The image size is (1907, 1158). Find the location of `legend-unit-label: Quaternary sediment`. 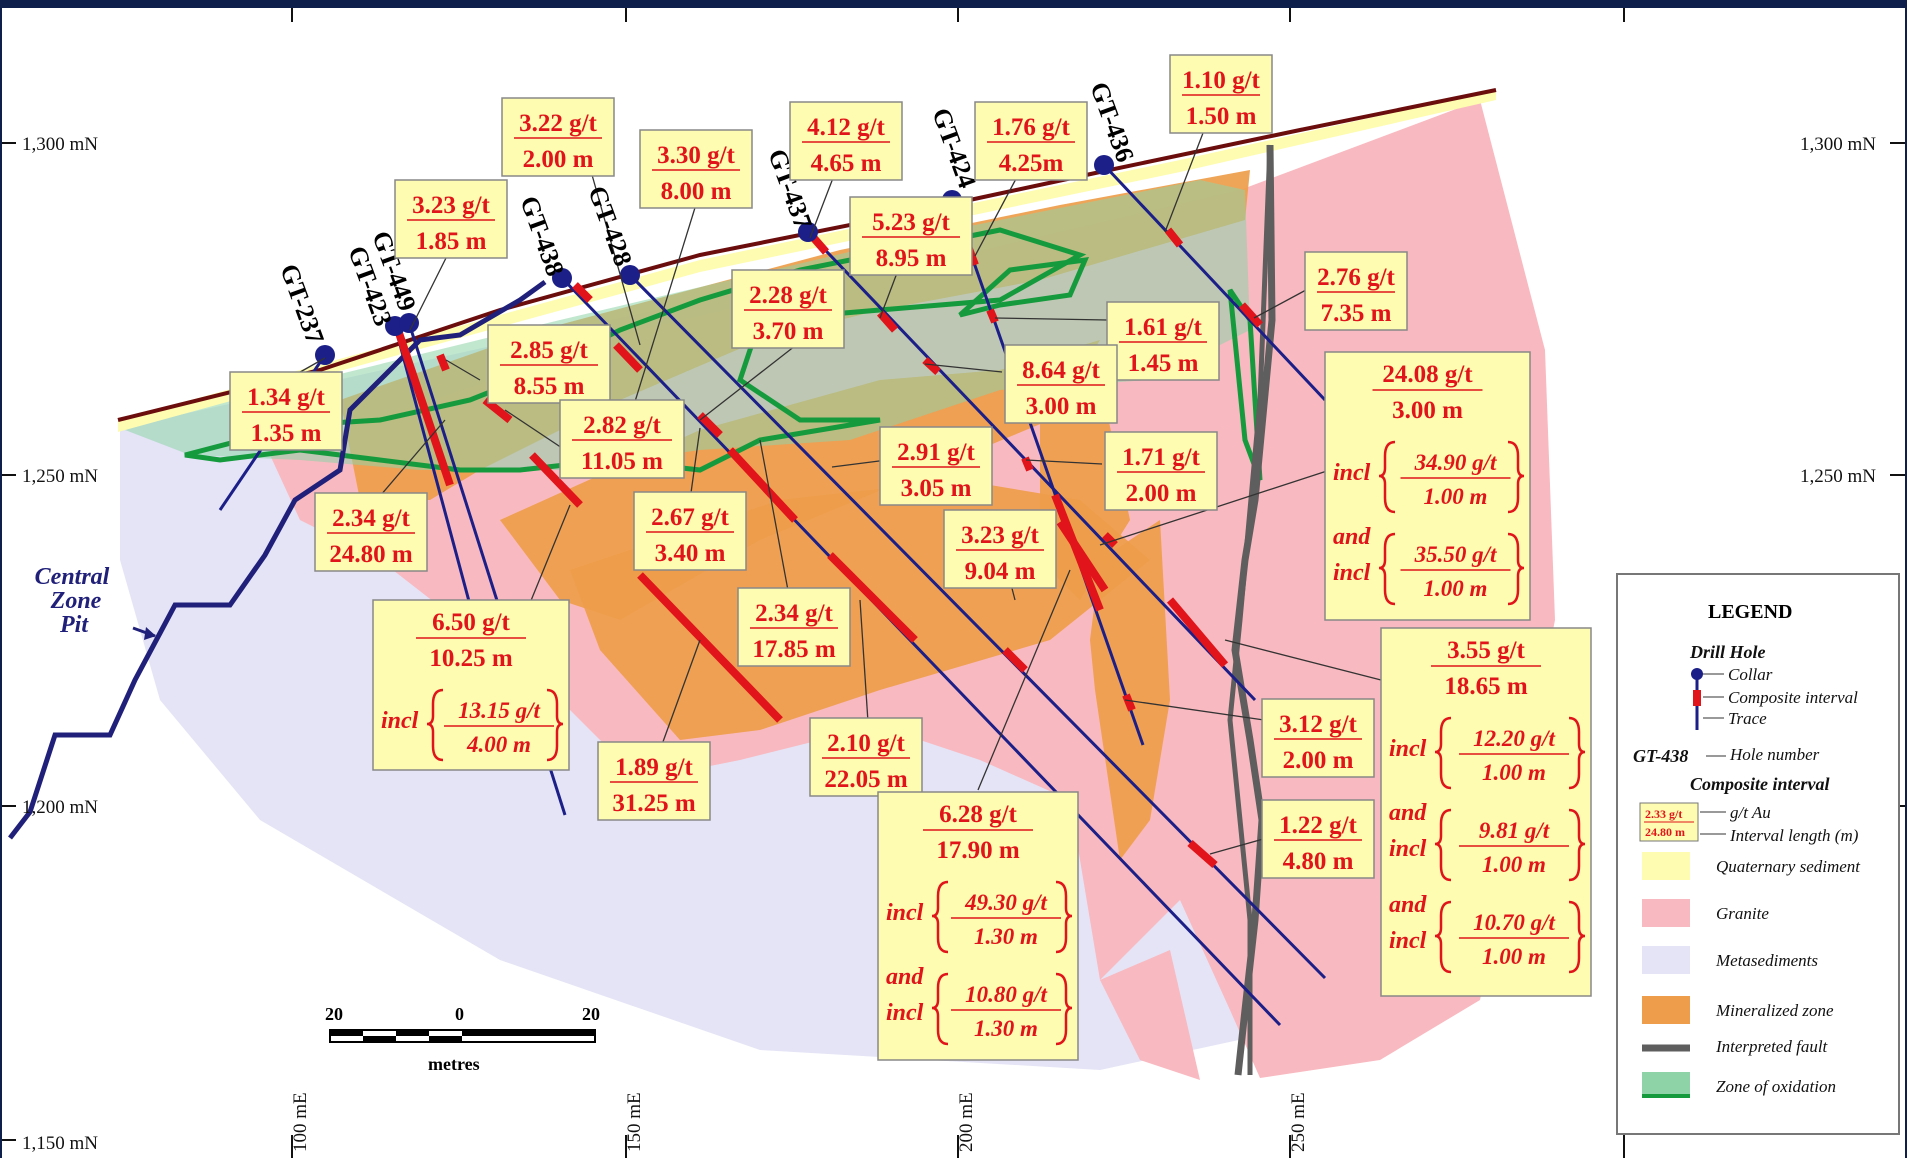

legend-unit-label: Quaternary sediment is located at coordinates (1788, 866).